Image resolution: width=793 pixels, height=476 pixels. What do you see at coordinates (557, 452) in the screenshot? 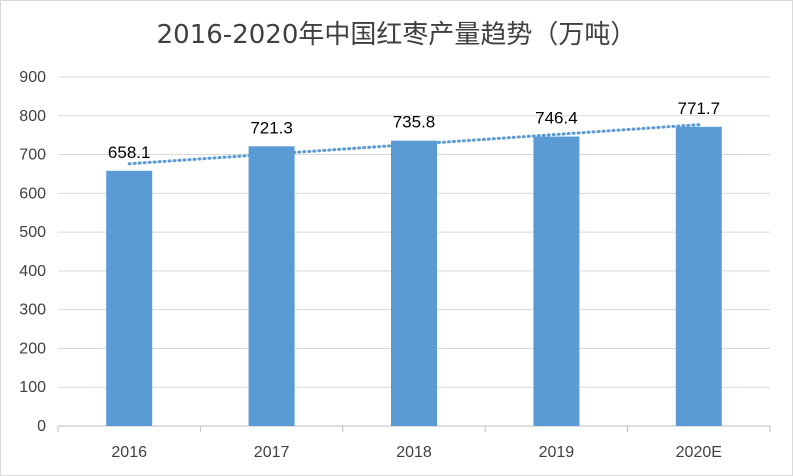
I see `x-tick-label: 2019` at bounding box center [557, 452].